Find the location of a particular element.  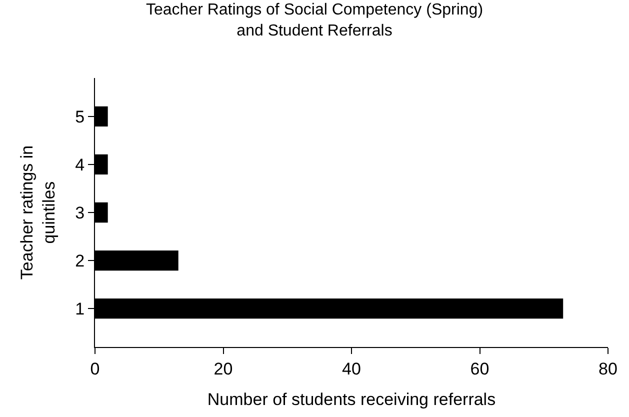

x-axis-title: Number of students receiving referrals is located at coordinates (351, 399).